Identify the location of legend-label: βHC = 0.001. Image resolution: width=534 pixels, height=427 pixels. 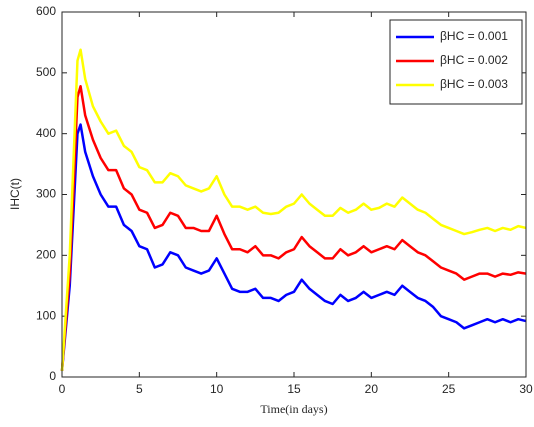
(474, 36).